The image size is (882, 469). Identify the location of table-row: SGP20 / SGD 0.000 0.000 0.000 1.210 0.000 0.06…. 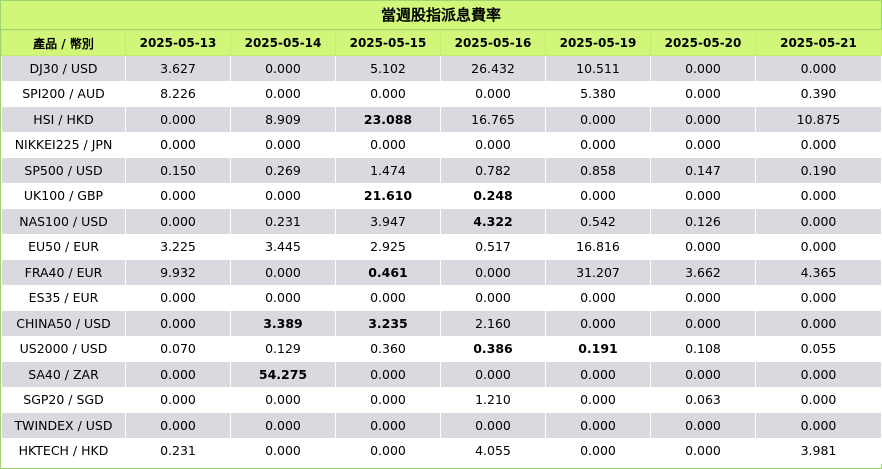
(441, 399).